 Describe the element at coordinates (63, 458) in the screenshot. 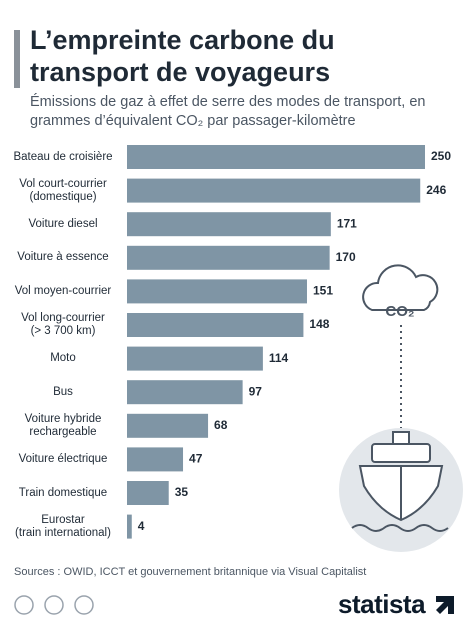

I see `category-label: Voiture électrique` at that location.